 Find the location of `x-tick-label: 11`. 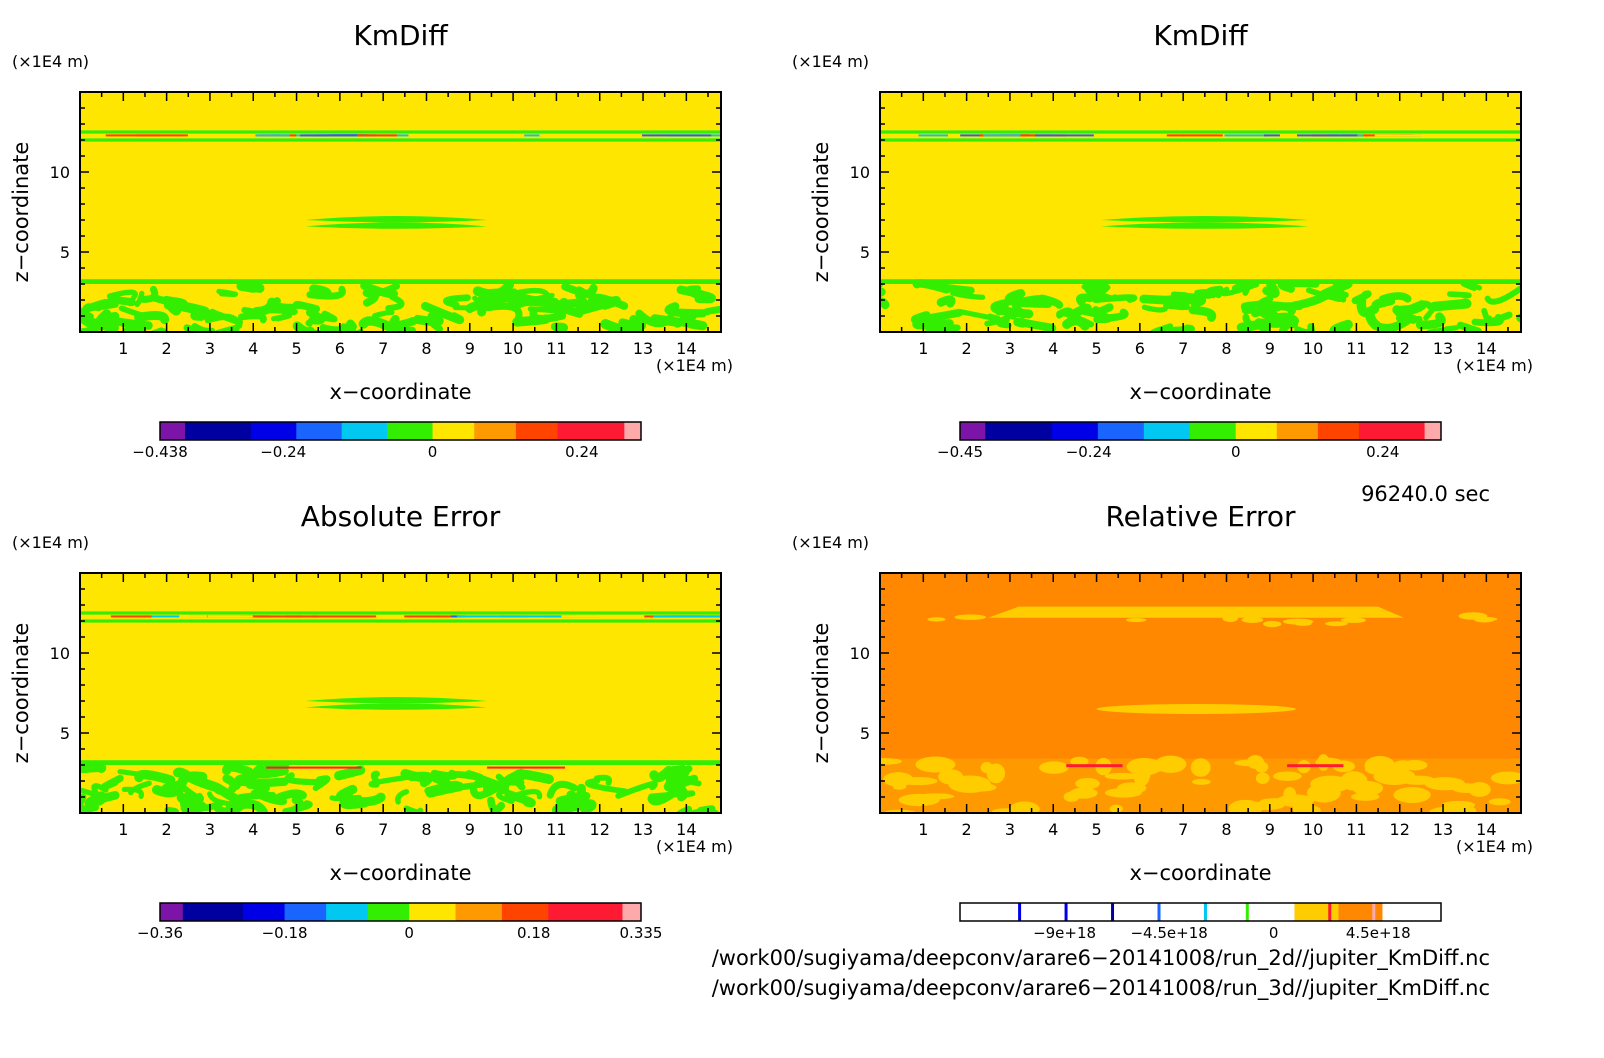

x-tick-label: 11 is located at coordinates (1356, 348).